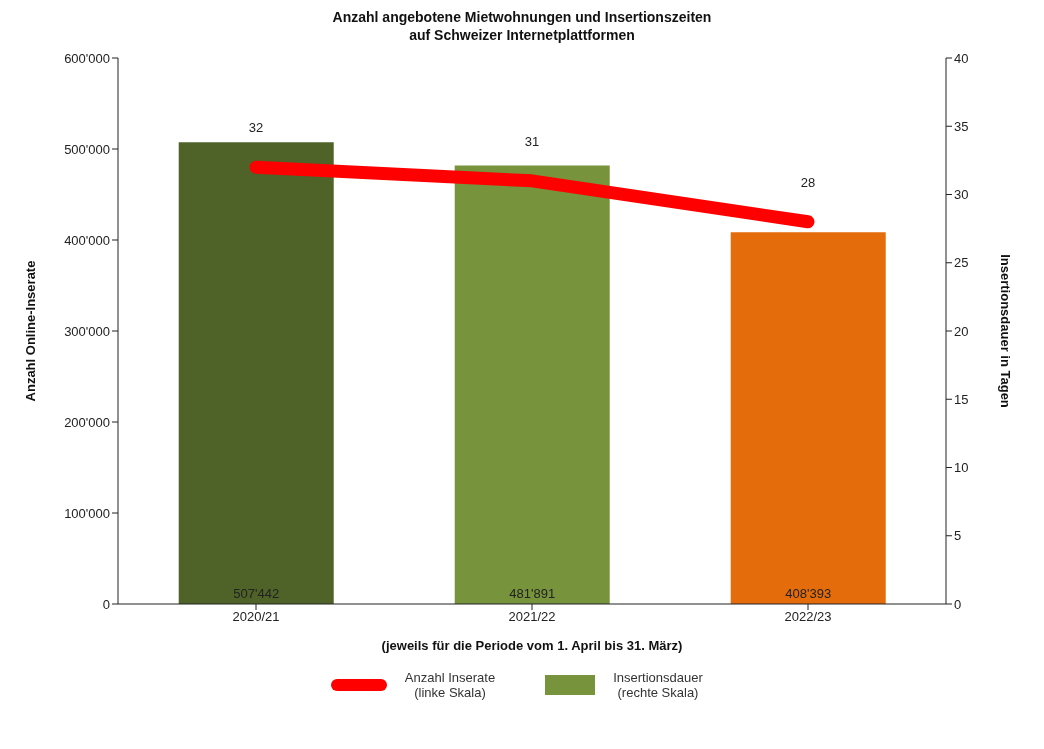 The height and width of the screenshot is (749, 1044). I want to click on y-tick-label: 300'000, so click(87, 331).